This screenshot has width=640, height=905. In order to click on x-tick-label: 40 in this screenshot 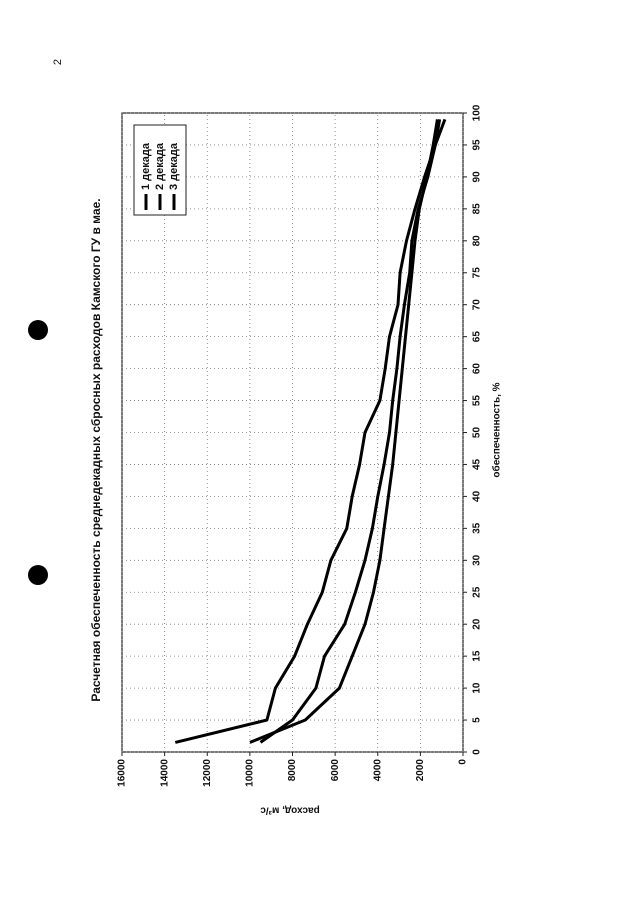, I will do `click(477, 496)`.